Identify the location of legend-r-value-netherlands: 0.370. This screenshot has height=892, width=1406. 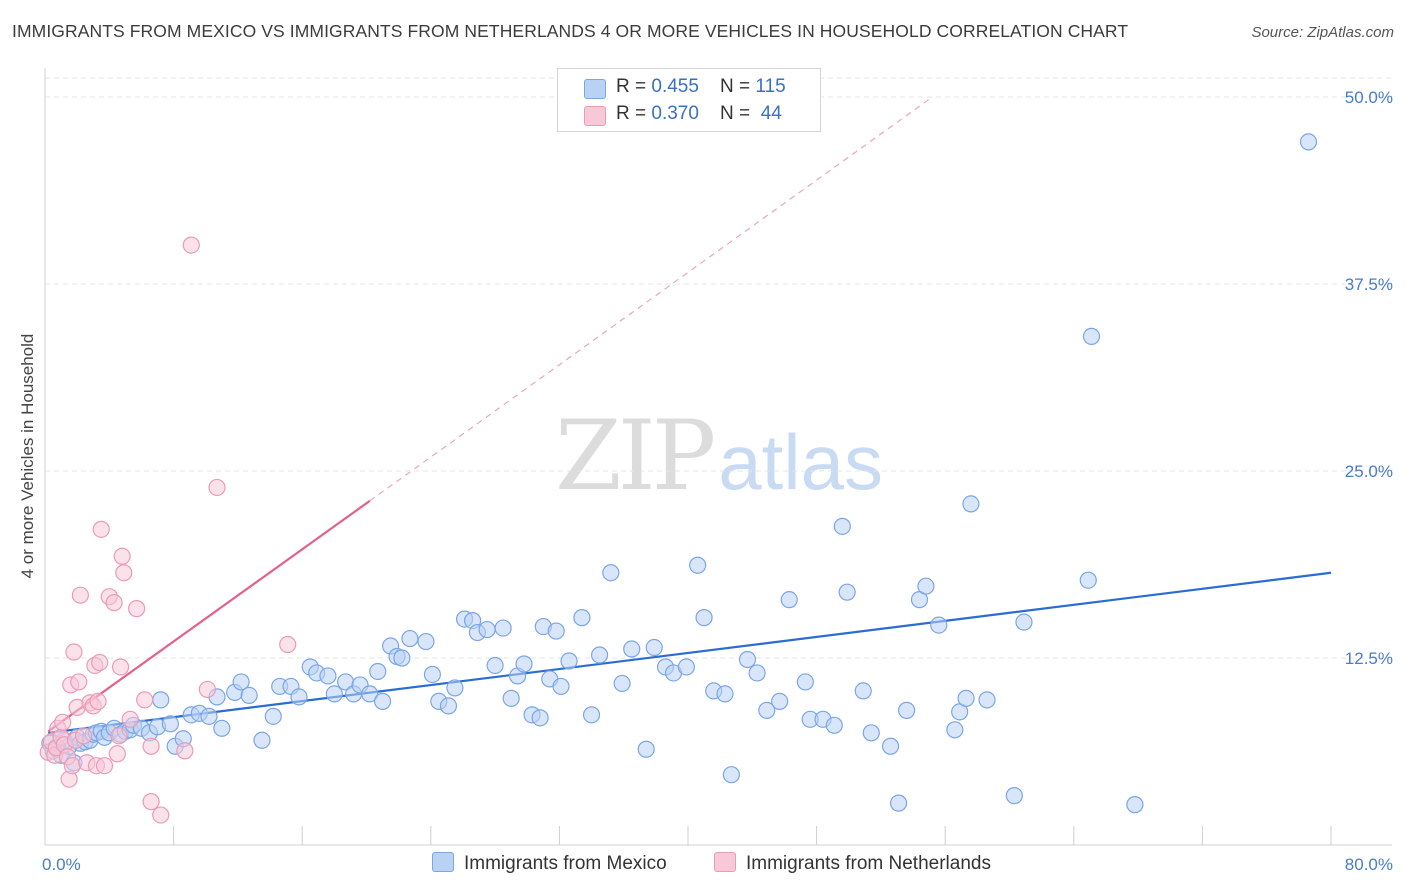
(675, 113).